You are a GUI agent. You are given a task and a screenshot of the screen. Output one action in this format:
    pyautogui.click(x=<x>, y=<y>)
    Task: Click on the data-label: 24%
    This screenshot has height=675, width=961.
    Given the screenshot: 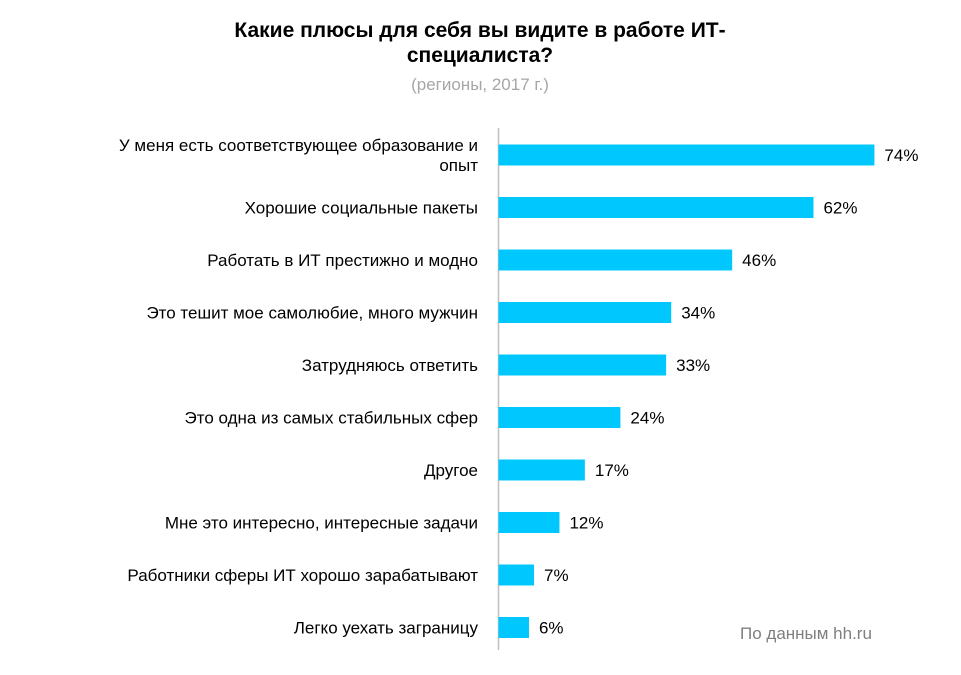 What is the action you would take?
    pyautogui.click(x=647, y=418)
    